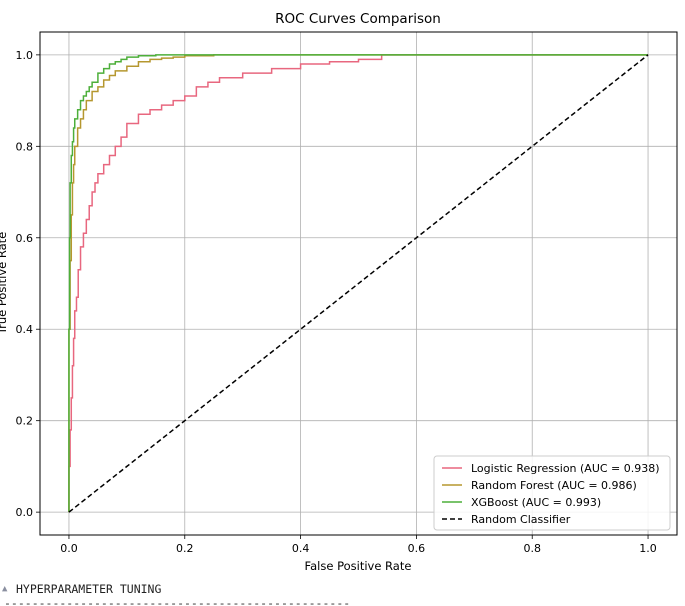 The image size is (685, 606). Describe the element at coordinates (25, 512) in the screenshot. I see `y-tick-label: 0.0` at that location.